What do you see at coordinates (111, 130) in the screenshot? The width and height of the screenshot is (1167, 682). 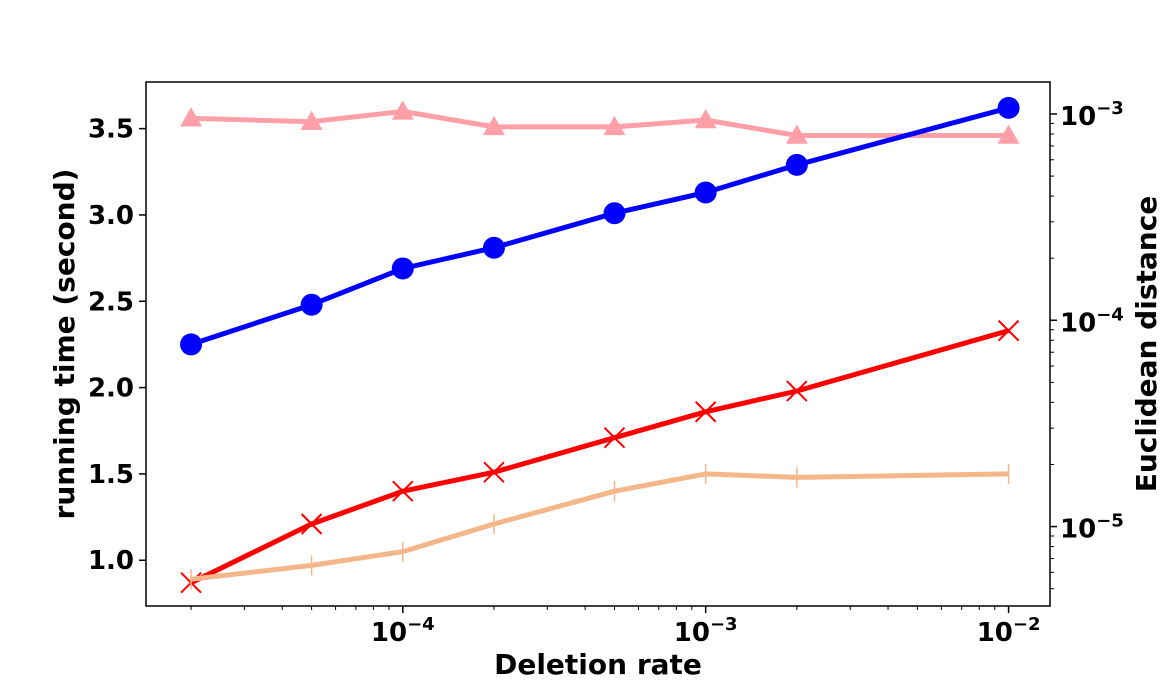 I see `y-left-tick-label: 3.5` at bounding box center [111, 130].